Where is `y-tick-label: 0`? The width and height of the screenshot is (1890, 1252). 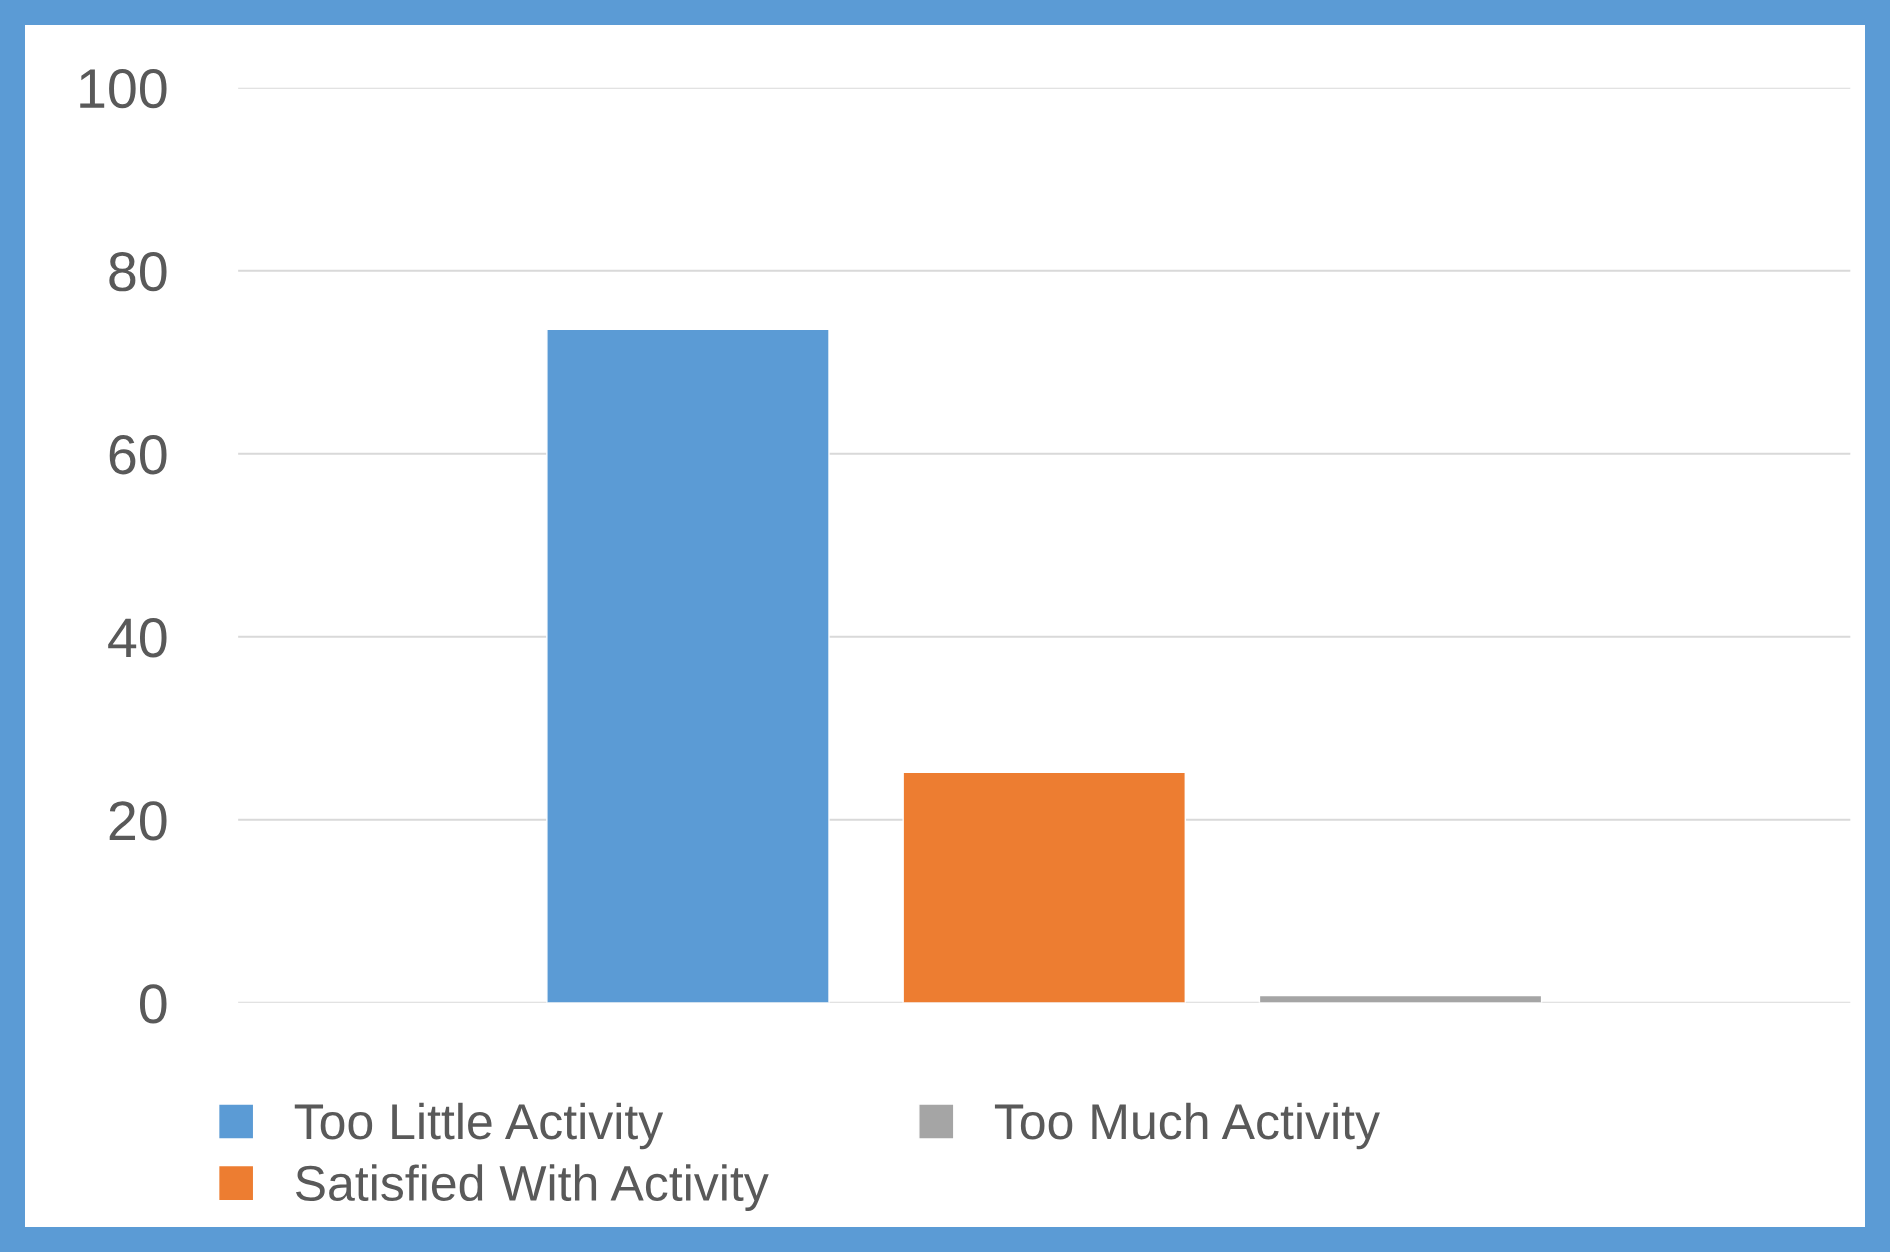
y-tick-label: 0 is located at coordinates (153, 1004).